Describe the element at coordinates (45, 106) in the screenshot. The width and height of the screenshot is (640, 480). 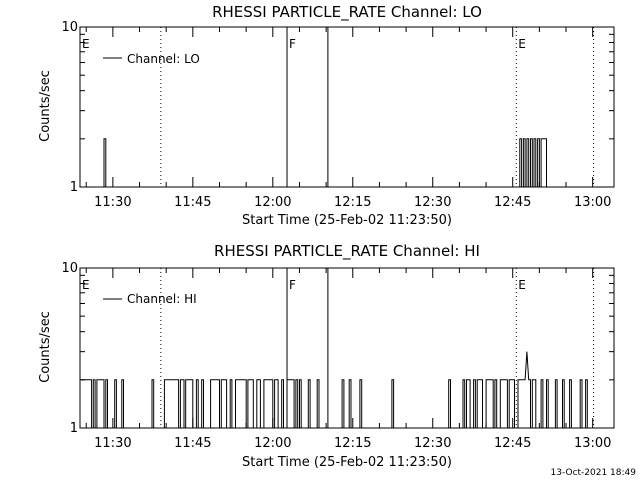
I see `lo-y-axis-label: Counts/sec` at that location.